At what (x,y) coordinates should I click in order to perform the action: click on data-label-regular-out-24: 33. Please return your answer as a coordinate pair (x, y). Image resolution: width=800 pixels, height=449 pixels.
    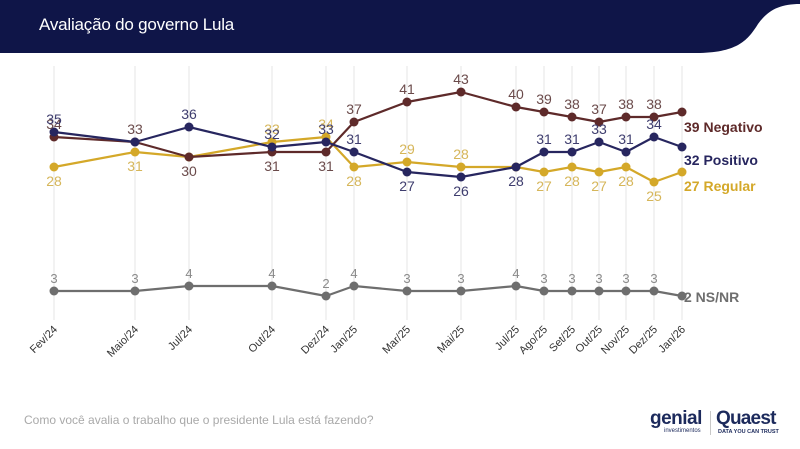
    Looking at the image, I should click on (272, 129).